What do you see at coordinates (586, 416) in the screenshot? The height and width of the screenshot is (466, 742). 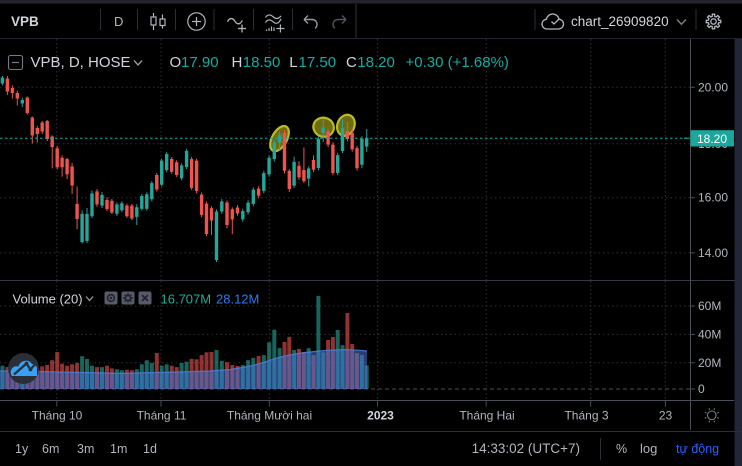 I see `svg-text: Tháng 3` at bounding box center [586, 416].